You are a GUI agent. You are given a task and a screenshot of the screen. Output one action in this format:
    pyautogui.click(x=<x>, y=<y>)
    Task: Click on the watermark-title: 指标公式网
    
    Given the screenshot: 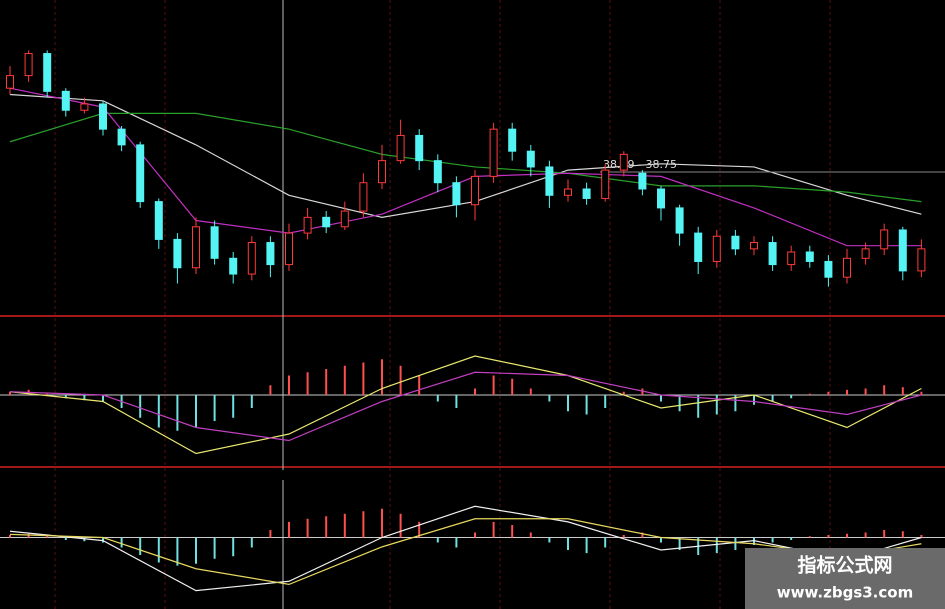 What is the action you would take?
    pyautogui.click(x=844, y=565)
    